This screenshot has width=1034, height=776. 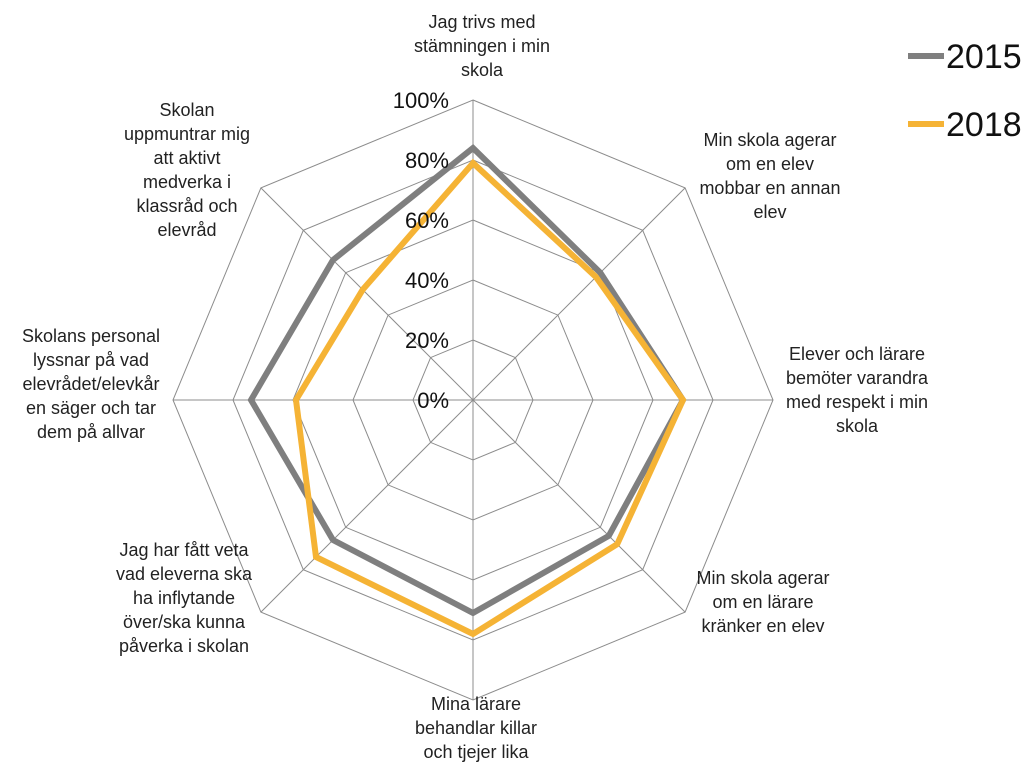 What do you see at coordinates (482, 46) in the screenshot?
I see `category-label: Jag trivs med stämningen i min skola` at bounding box center [482, 46].